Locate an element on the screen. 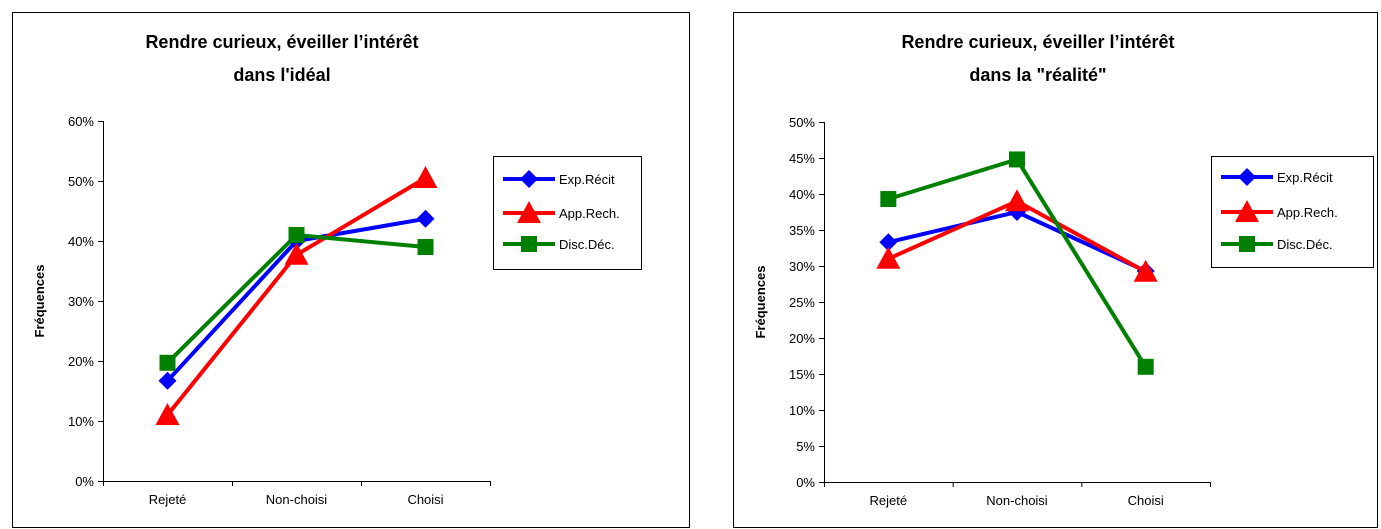 This screenshot has height=529, width=1381. chart-subtitle: dans la "réalité" is located at coordinates (1037, 75).